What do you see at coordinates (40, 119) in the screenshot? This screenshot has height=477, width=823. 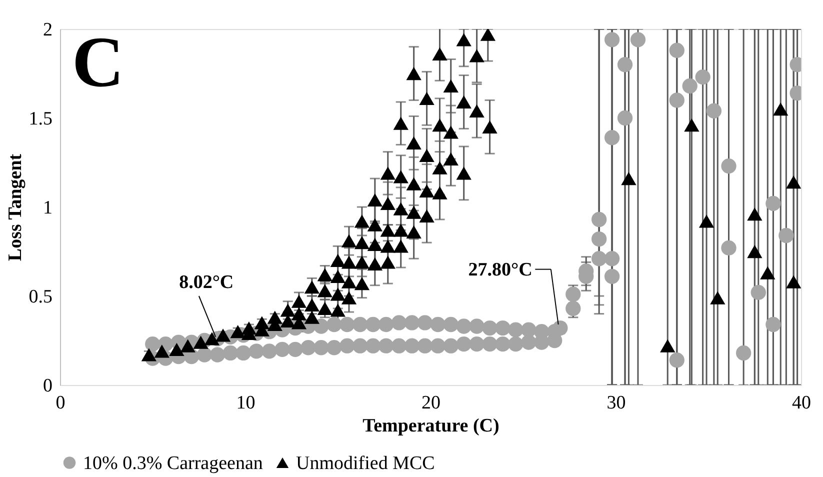 I see `y-tick-label: 1.5` at bounding box center [40, 119].